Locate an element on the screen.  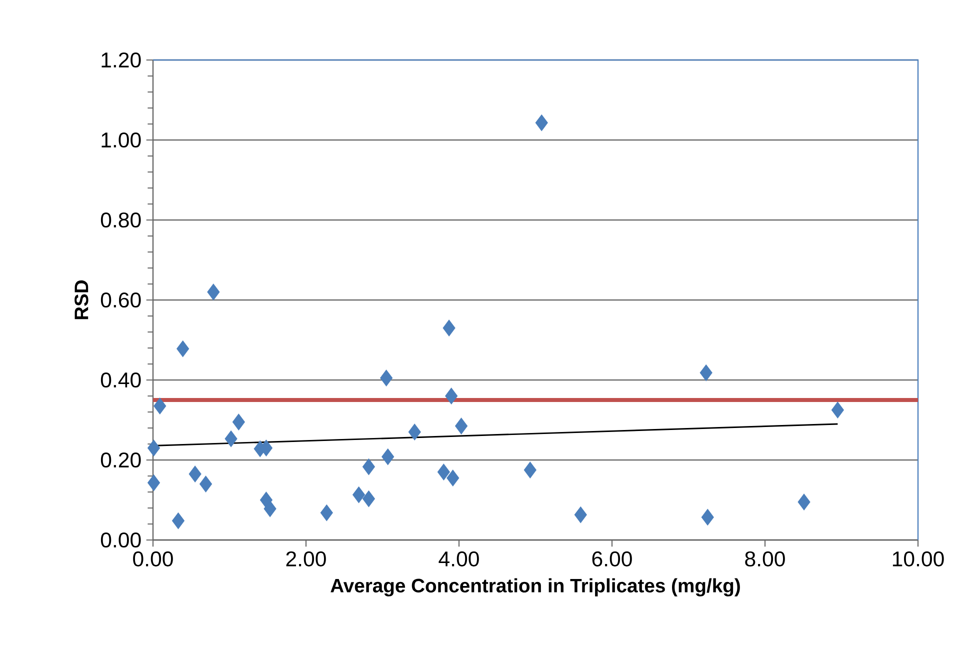
y-axis-title: RSD is located at coordinates (81, 300).